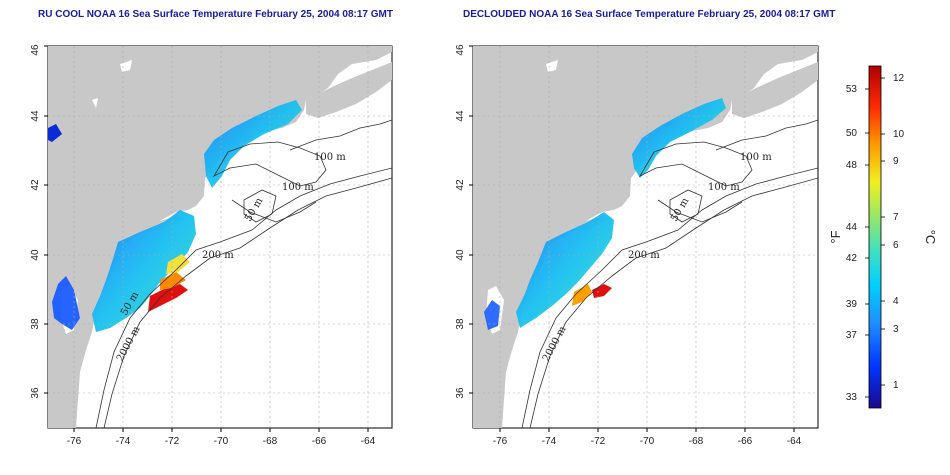 The width and height of the screenshot is (950, 475). Describe the element at coordinates (319, 441) in the screenshot. I see `left-lon-tick-label: -66` at that location.